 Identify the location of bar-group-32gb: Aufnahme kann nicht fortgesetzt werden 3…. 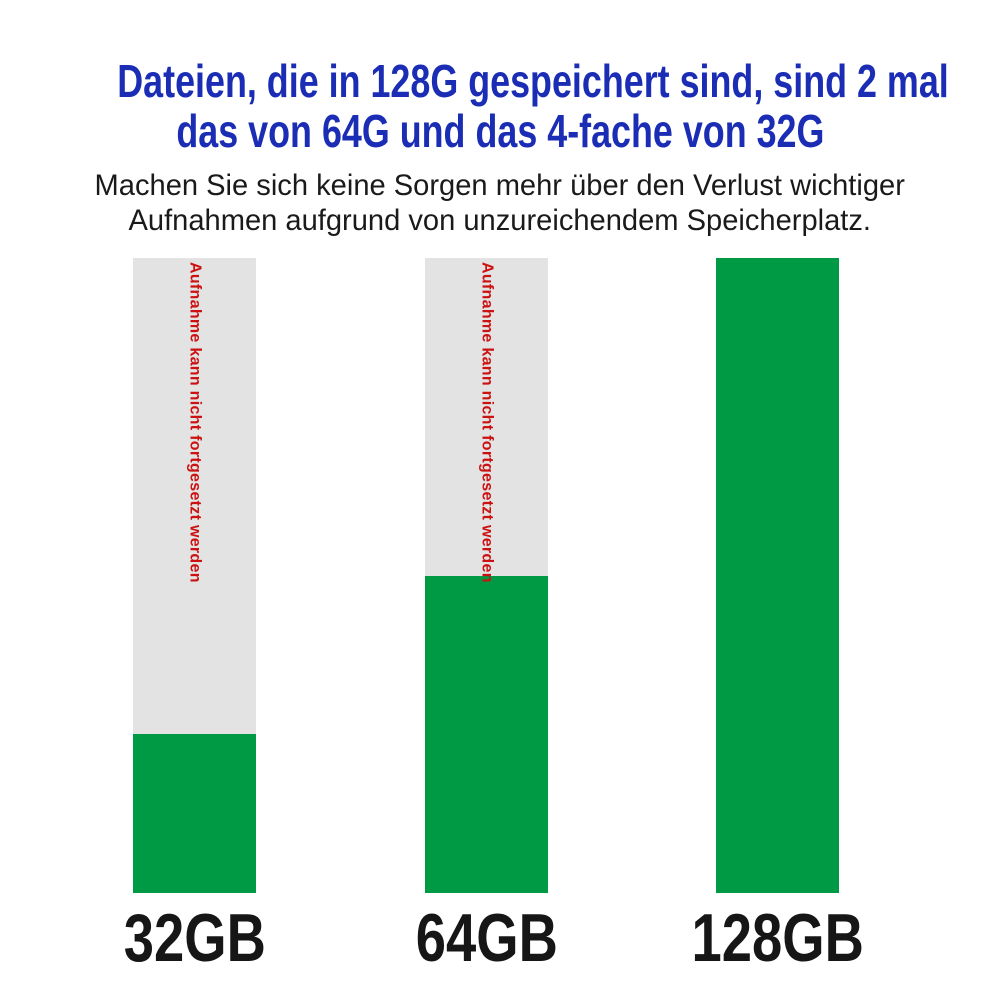
(194, 628).